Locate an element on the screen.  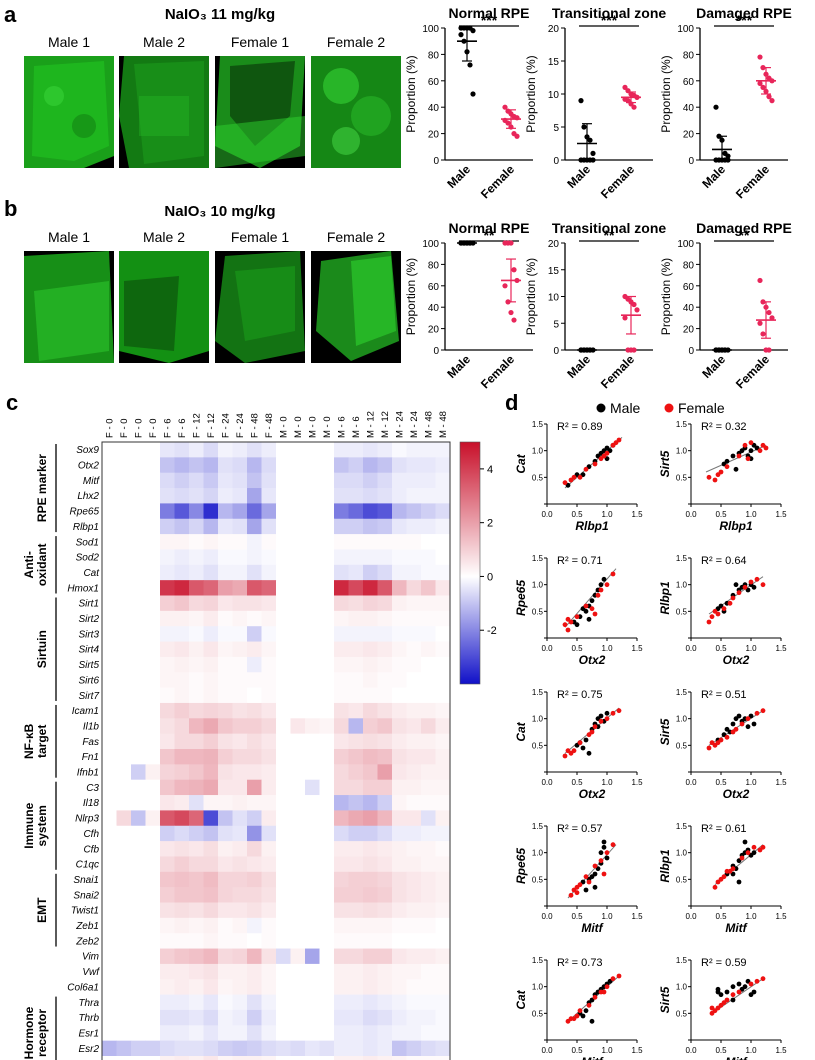
y-tick-label: 80 is located at coordinates (434, 265).